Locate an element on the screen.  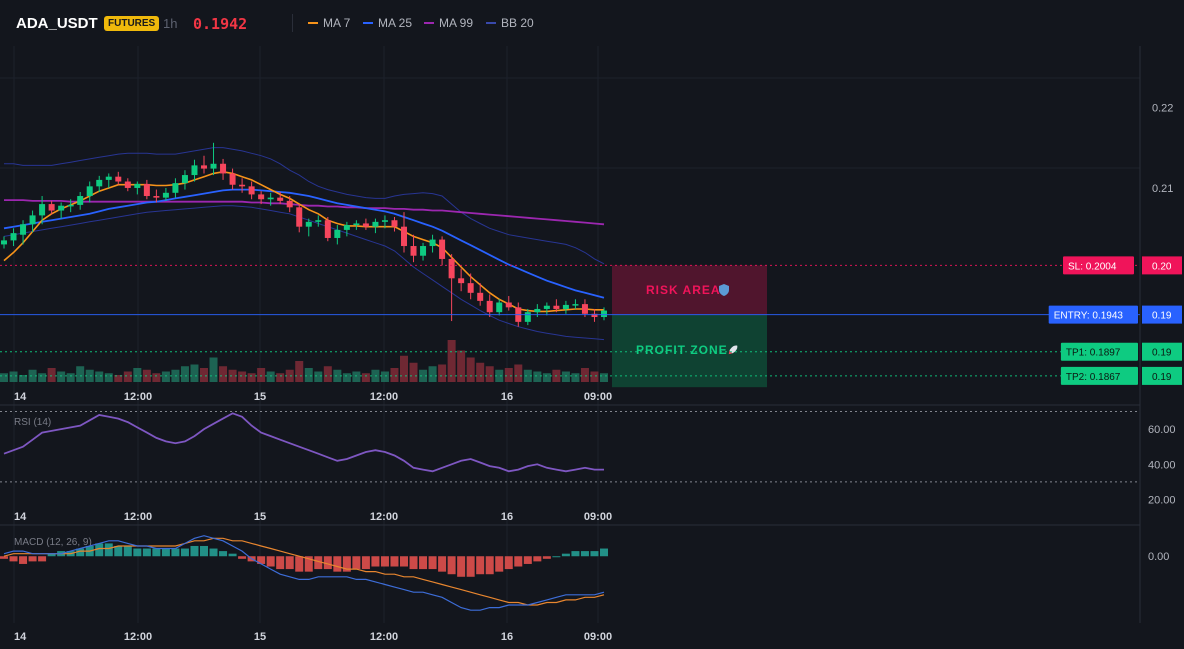
legend-bb20: BB 20 is located at coordinates (510, 23).